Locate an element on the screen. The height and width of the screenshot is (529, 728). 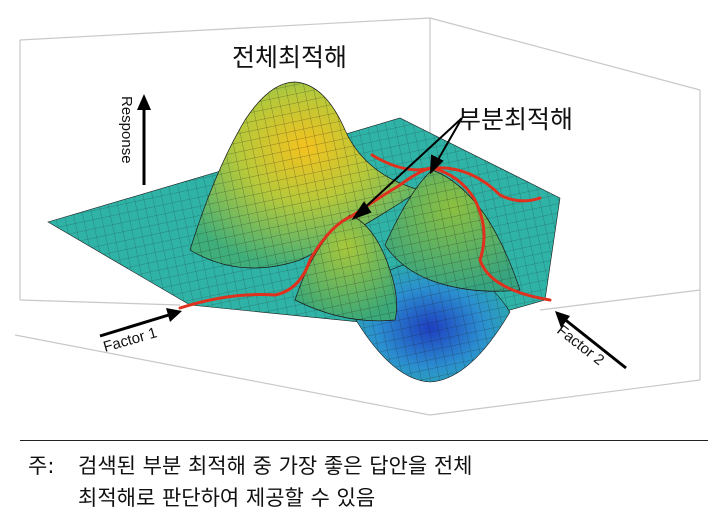
response-axis-label: Response is located at coordinates (126, 130).